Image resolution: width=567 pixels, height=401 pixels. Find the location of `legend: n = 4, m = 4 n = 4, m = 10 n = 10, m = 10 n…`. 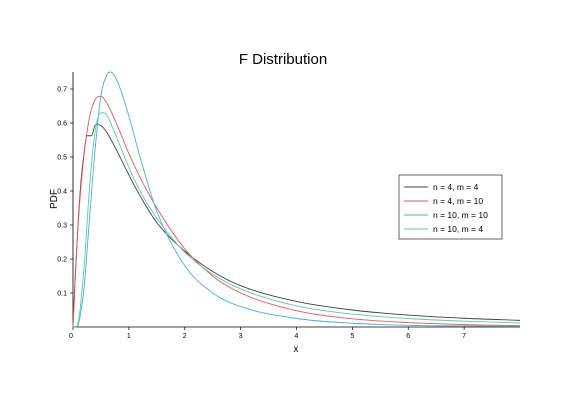

legend: n = 4, m = 4 n = 4, m = 10 n = 10, m = 10 n… is located at coordinates (450, 207).